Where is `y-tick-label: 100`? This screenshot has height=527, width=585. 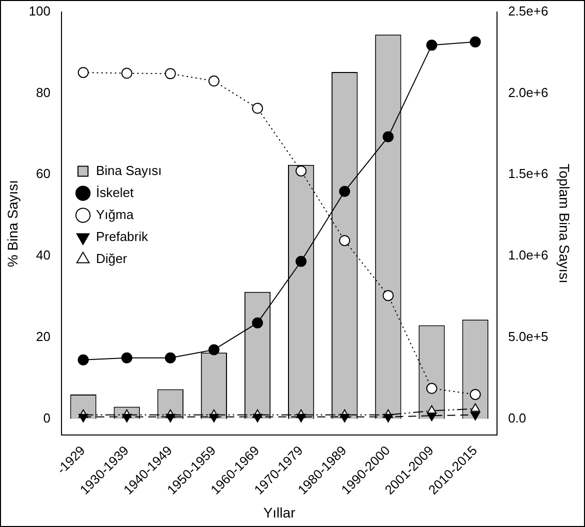
y-tick-label: 100 is located at coordinates (39, 10).